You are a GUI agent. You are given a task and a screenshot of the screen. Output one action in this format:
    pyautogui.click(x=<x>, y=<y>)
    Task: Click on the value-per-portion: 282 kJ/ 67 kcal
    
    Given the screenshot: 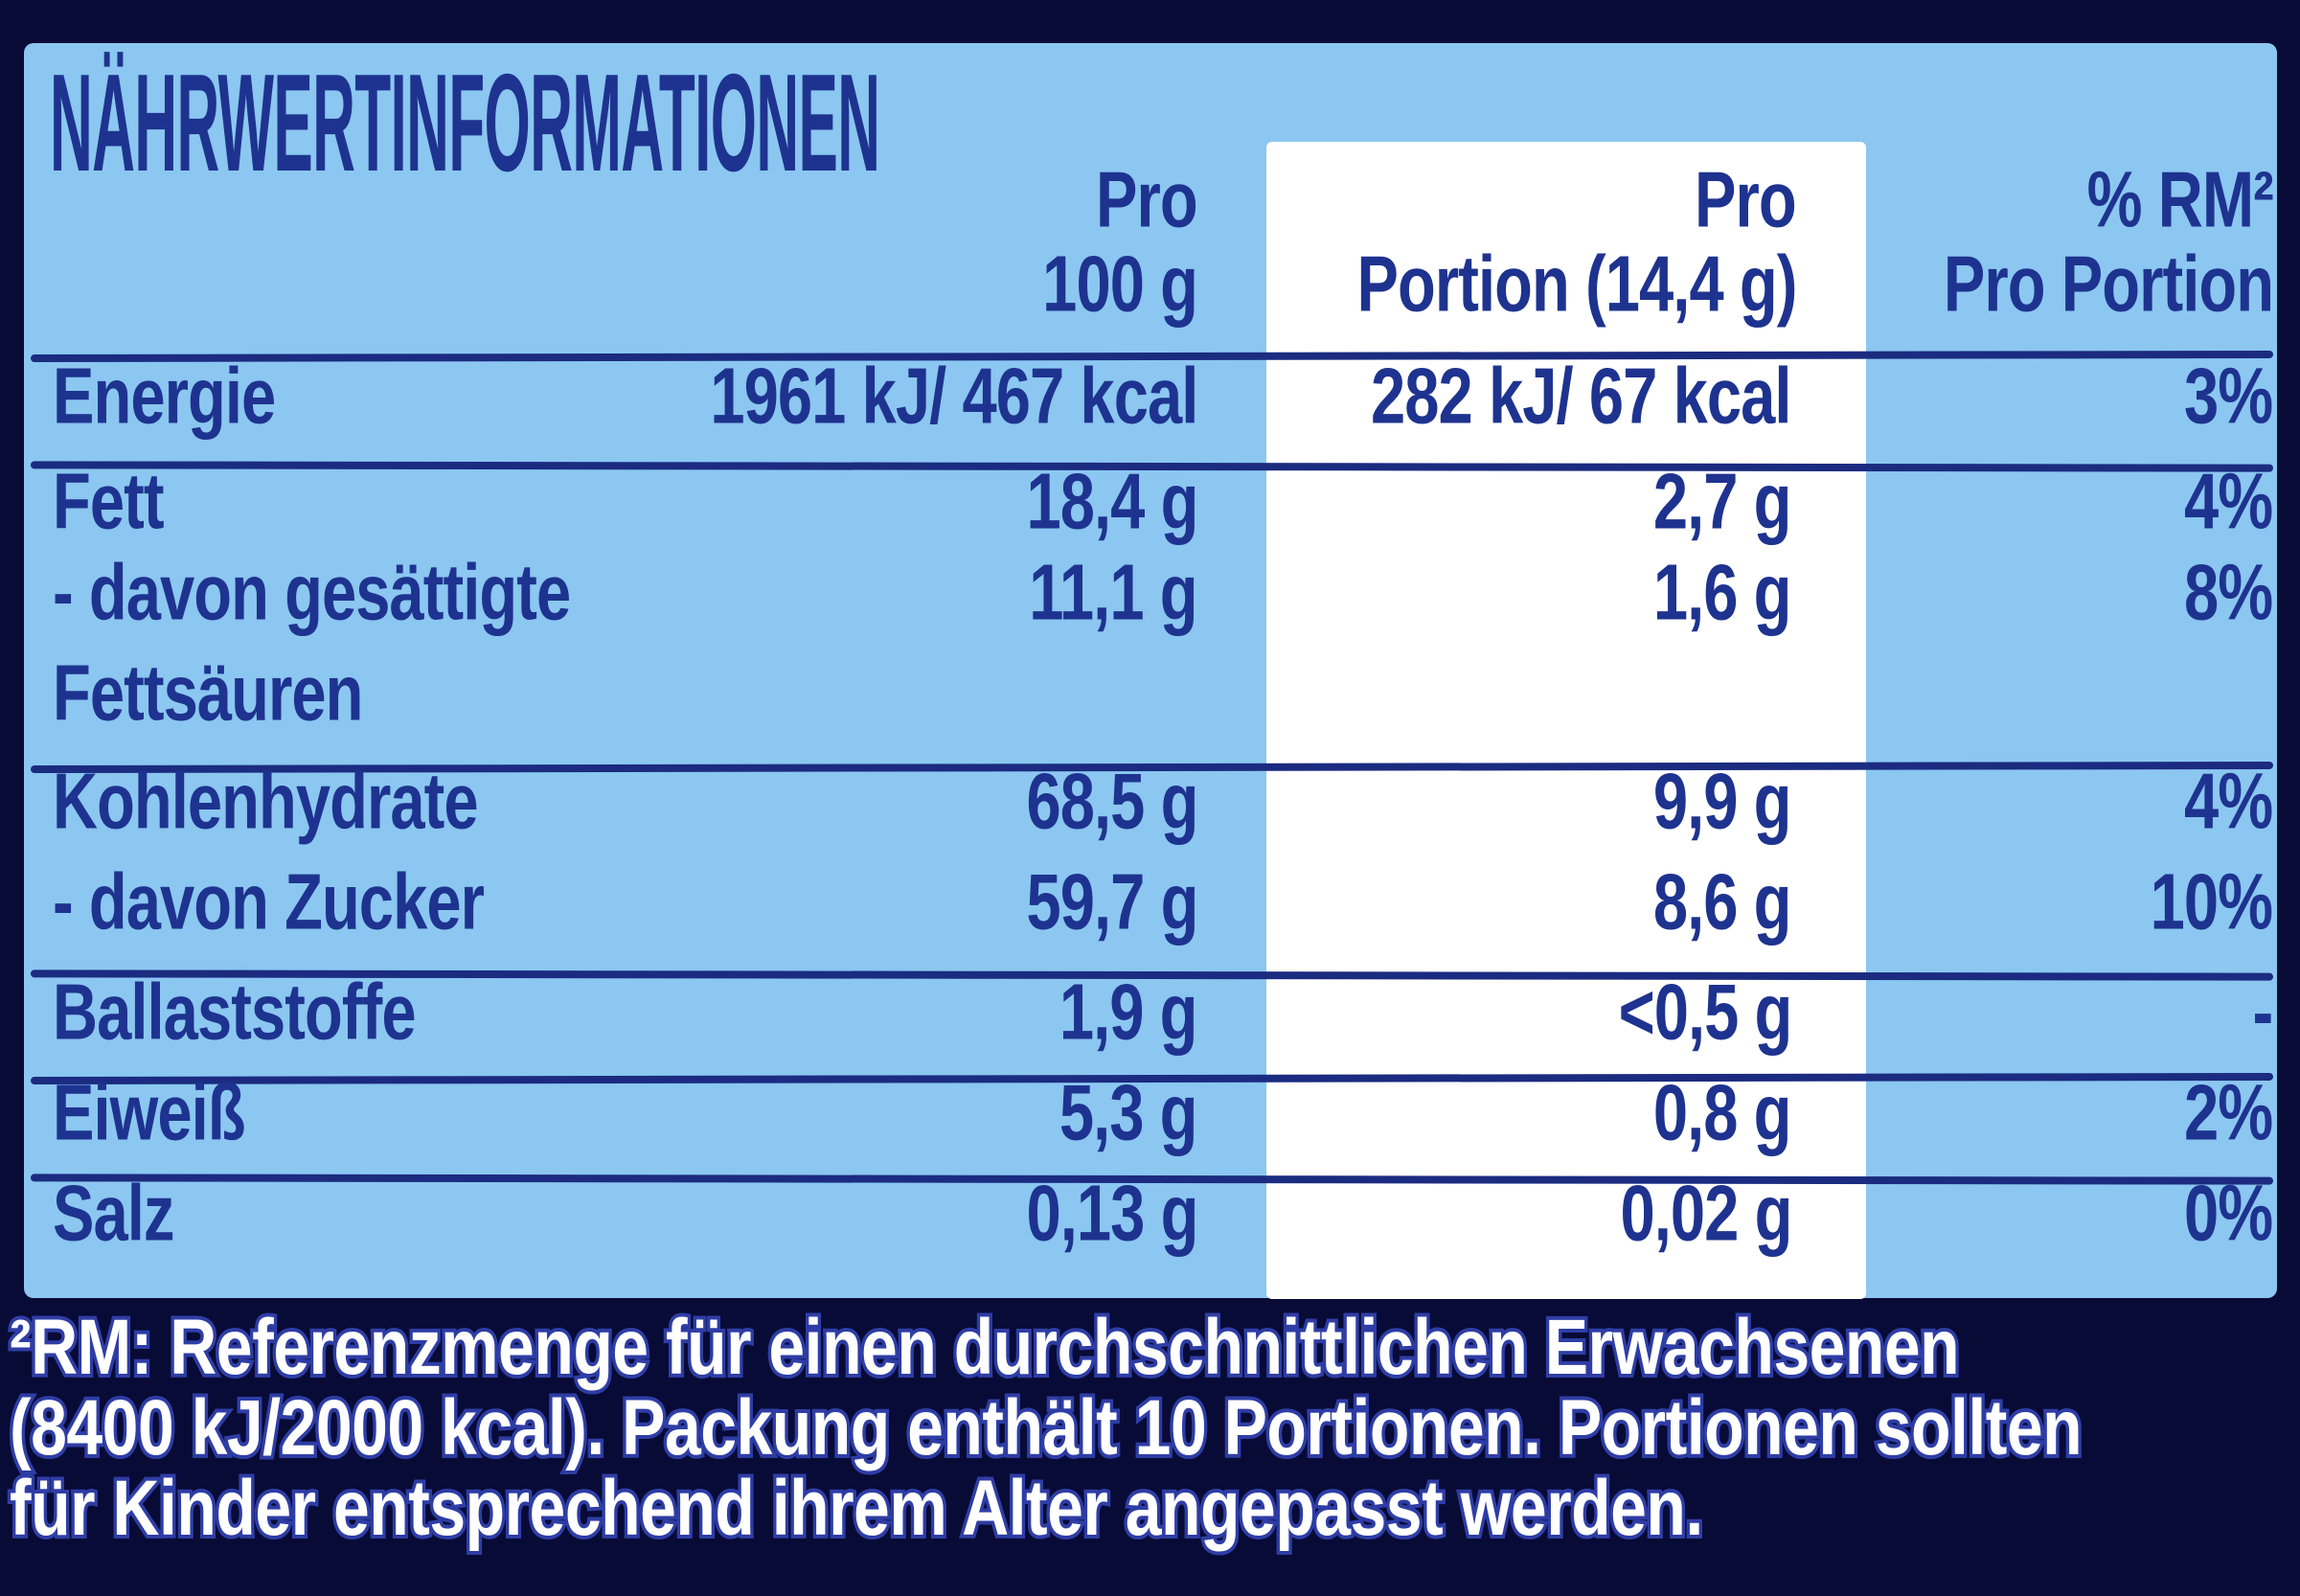 What is the action you would take?
    pyautogui.click(x=1581, y=396)
    